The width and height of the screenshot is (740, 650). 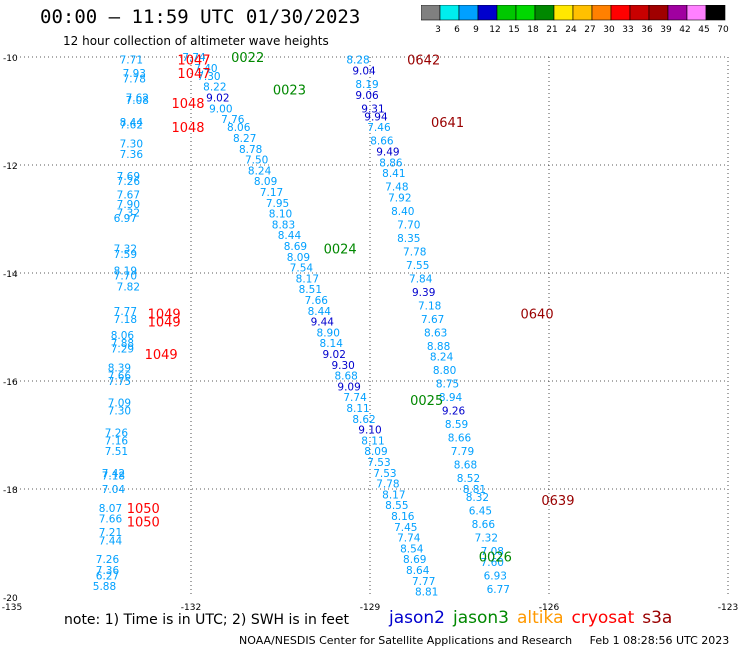 I want to click on swh-value: 7.21, so click(x=110, y=533).